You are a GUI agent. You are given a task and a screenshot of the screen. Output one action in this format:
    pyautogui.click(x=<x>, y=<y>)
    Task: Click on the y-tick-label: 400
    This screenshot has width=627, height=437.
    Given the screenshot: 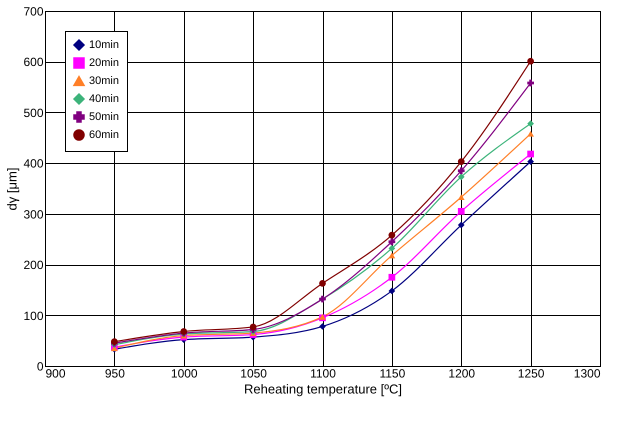 What is the action you would take?
    pyautogui.click(x=33, y=163)
    